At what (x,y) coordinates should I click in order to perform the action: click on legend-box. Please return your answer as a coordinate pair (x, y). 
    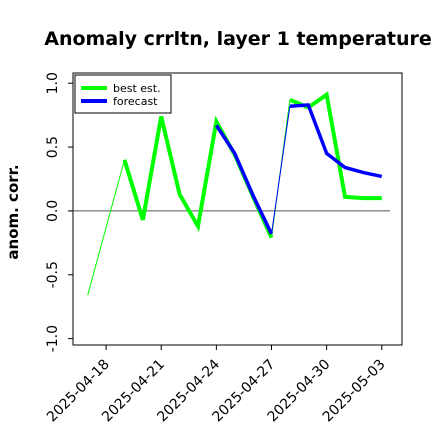
    Looking at the image, I should click on (123, 94).